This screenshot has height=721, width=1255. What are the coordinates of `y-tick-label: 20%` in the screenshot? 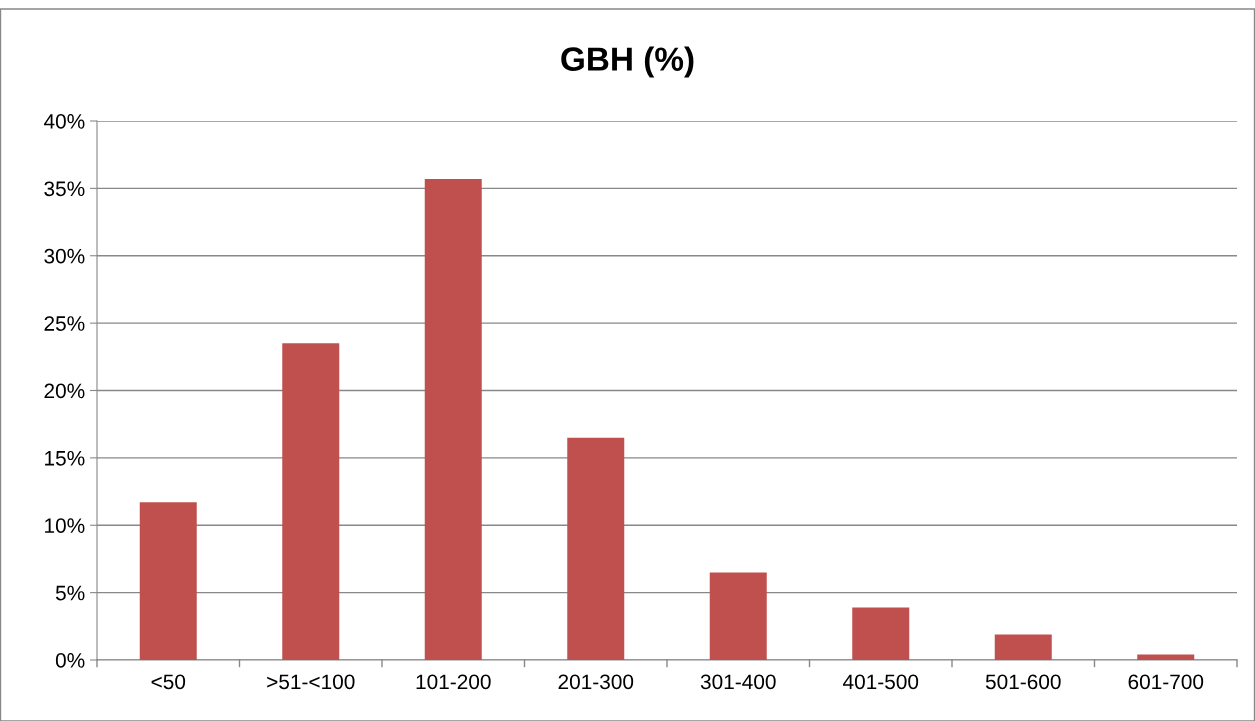 It's located at (64, 391).